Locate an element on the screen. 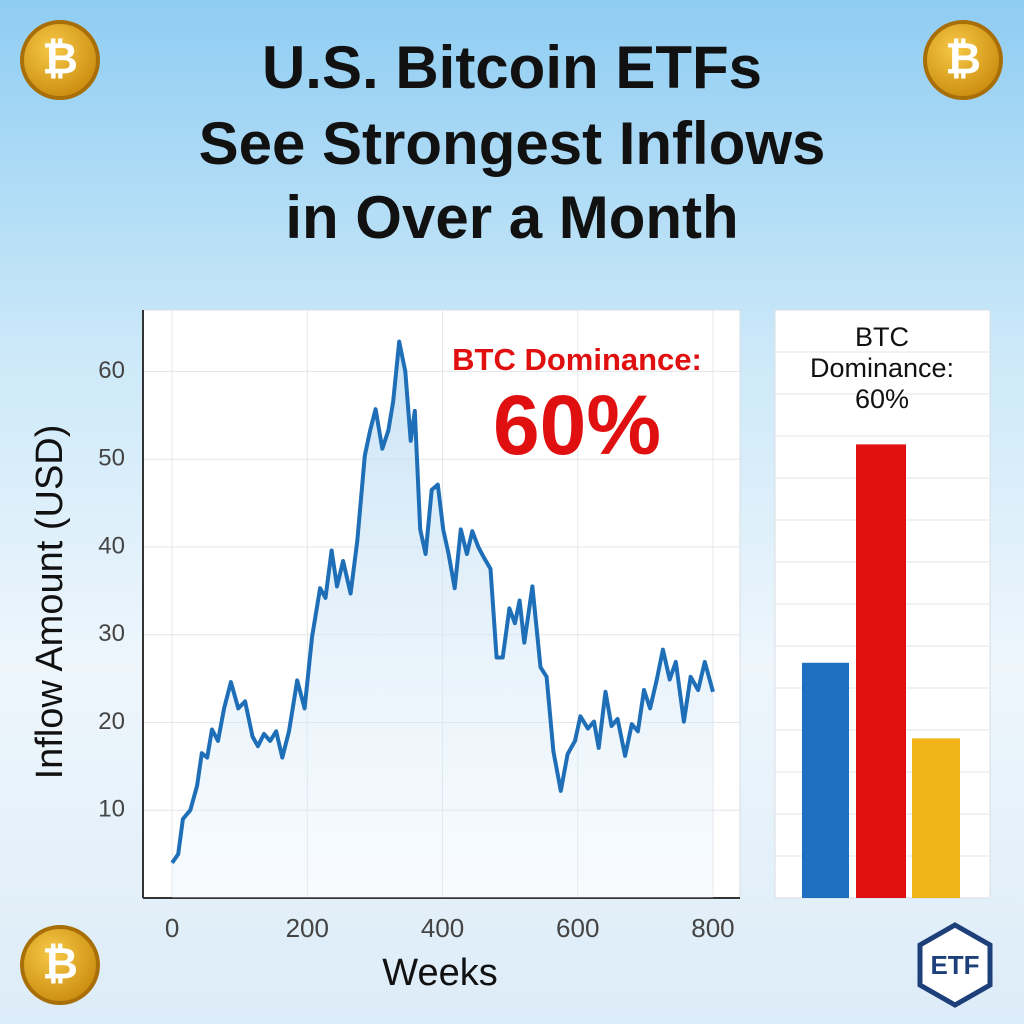 The height and width of the screenshot is (1024, 1024). title-line: See Strongest Inflows is located at coordinates (512, 143).